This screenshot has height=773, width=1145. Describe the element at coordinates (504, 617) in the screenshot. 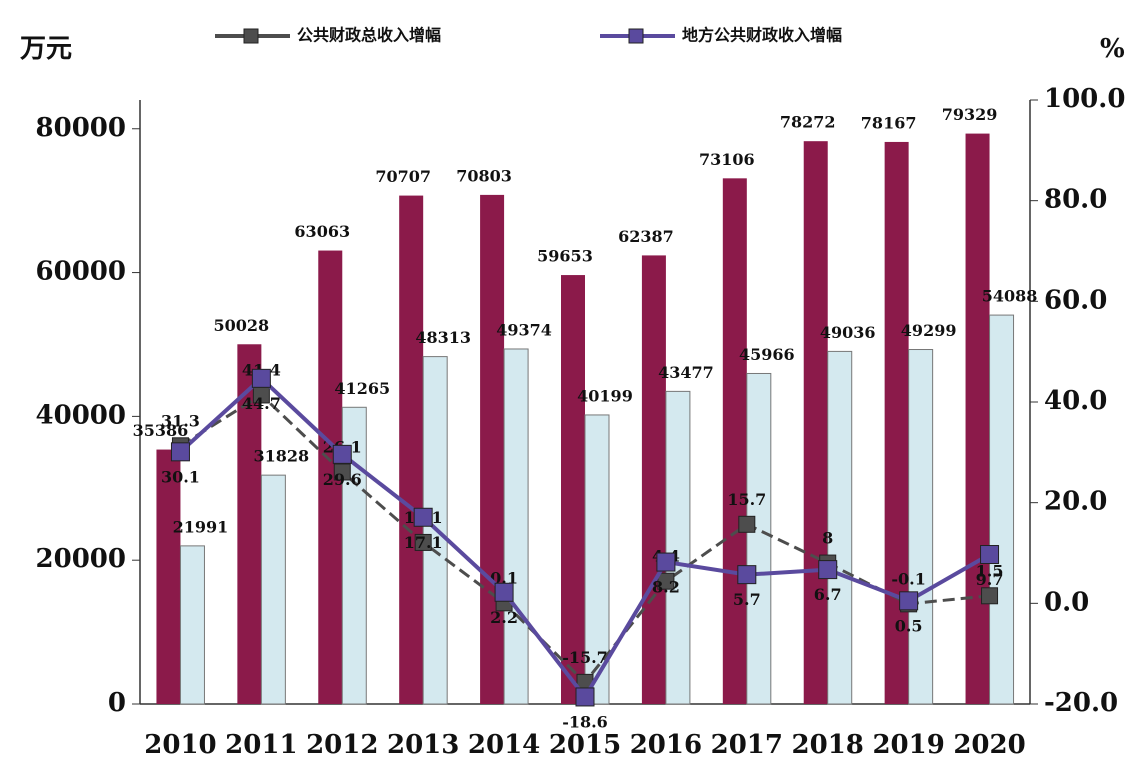

I see `line-value-label: 2.2` at that location.